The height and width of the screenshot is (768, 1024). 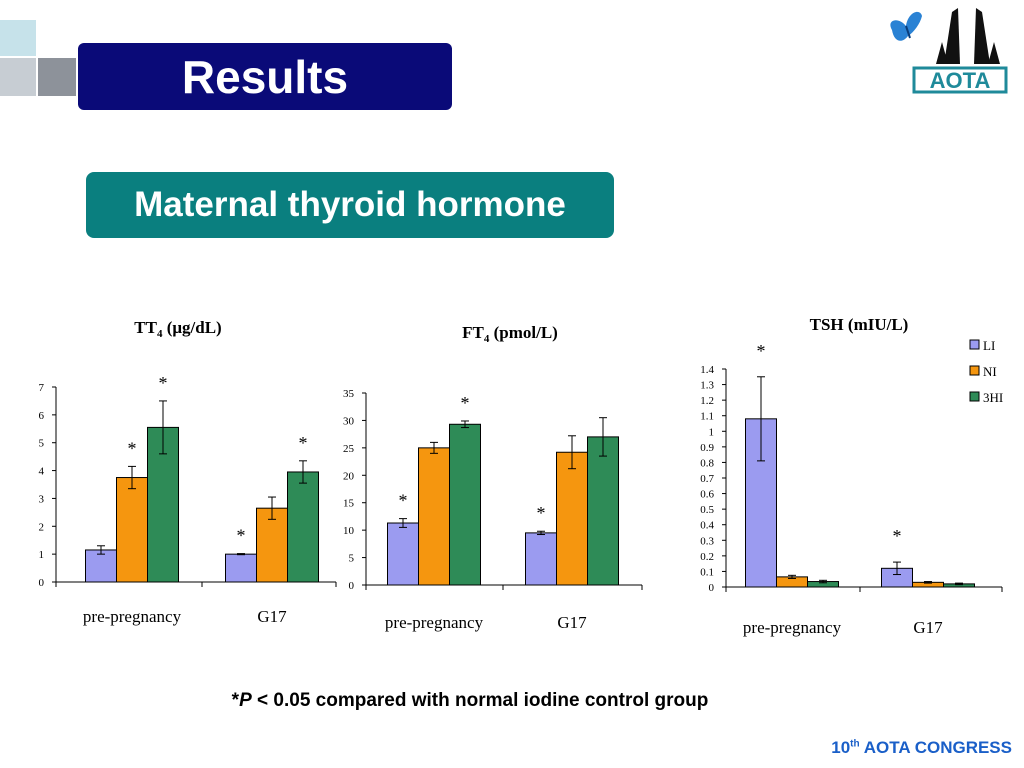 What do you see at coordinates (465, 504) in the screenshot?
I see `bar-3HI-pre-pregnancy` at bounding box center [465, 504].